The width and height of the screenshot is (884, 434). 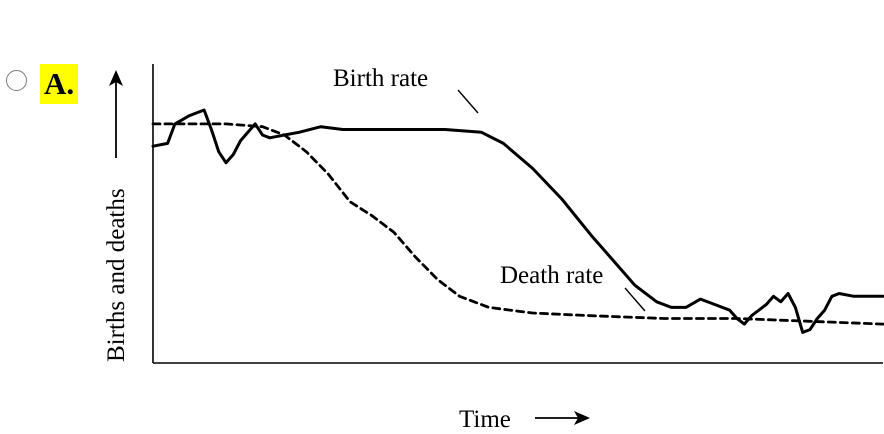 What do you see at coordinates (551, 275) in the screenshot?
I see `death-rate-label: Death rate` at bounding box center [551, 275].